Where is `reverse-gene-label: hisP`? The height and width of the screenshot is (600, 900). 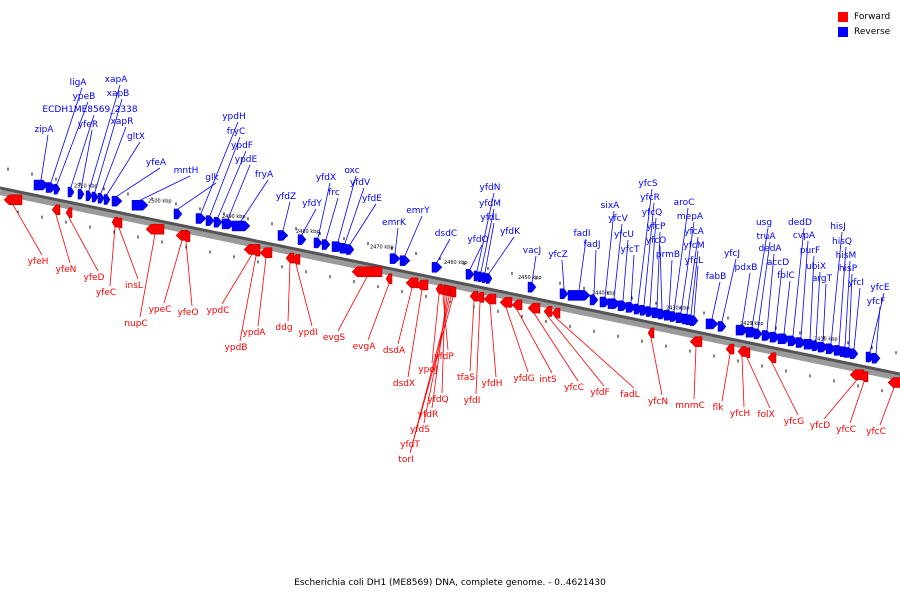 reverse-gene-label: hisP is located at coordinates (848, 269).